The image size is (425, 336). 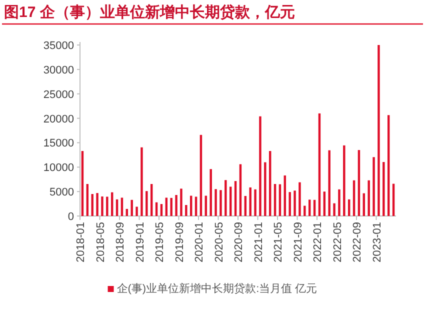 What do you see at coordinates (140, 242) in the screenshot?
I see `x-tick-label: 2019-01` at bounding box center [140, 242].